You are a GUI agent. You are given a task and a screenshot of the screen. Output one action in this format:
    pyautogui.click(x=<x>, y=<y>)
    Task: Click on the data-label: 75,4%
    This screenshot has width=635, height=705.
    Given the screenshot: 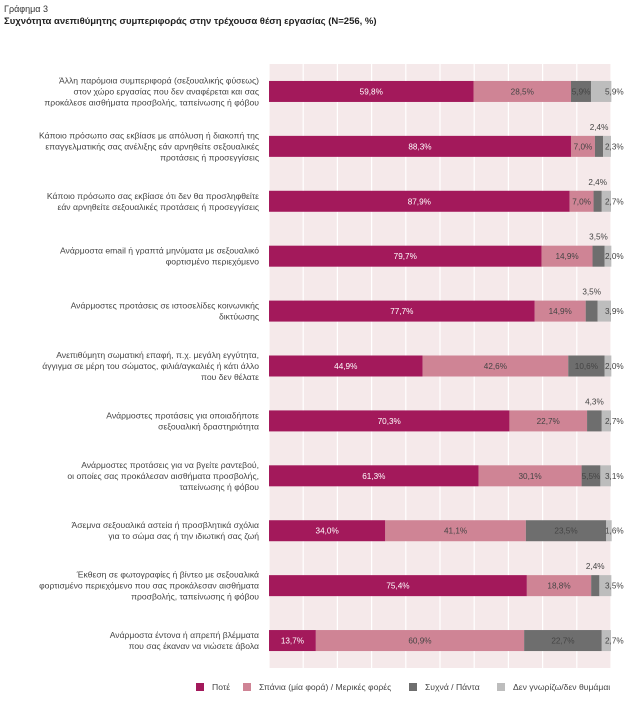 What is the action you would take?
    pyautogui.click(x=397, y=586)
    